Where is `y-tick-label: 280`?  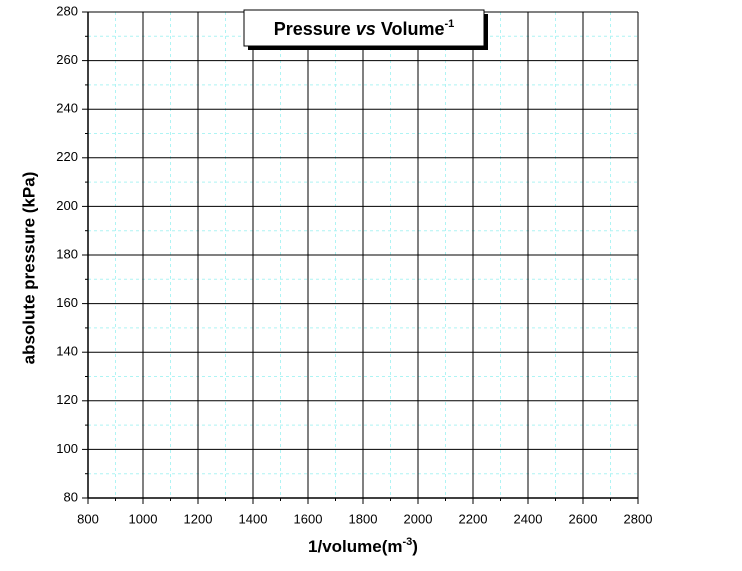 y-tick-label: 280 is located at coordinates (67, 10).